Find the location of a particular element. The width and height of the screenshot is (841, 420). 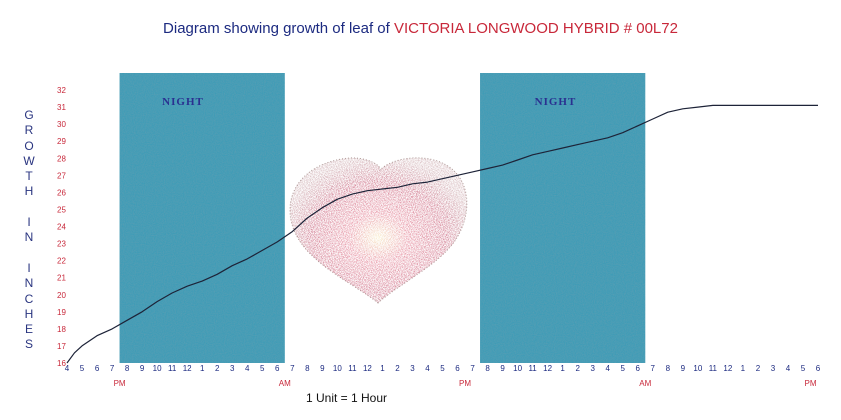

y-tick-label: 28 is located at coordinates (61, 158).